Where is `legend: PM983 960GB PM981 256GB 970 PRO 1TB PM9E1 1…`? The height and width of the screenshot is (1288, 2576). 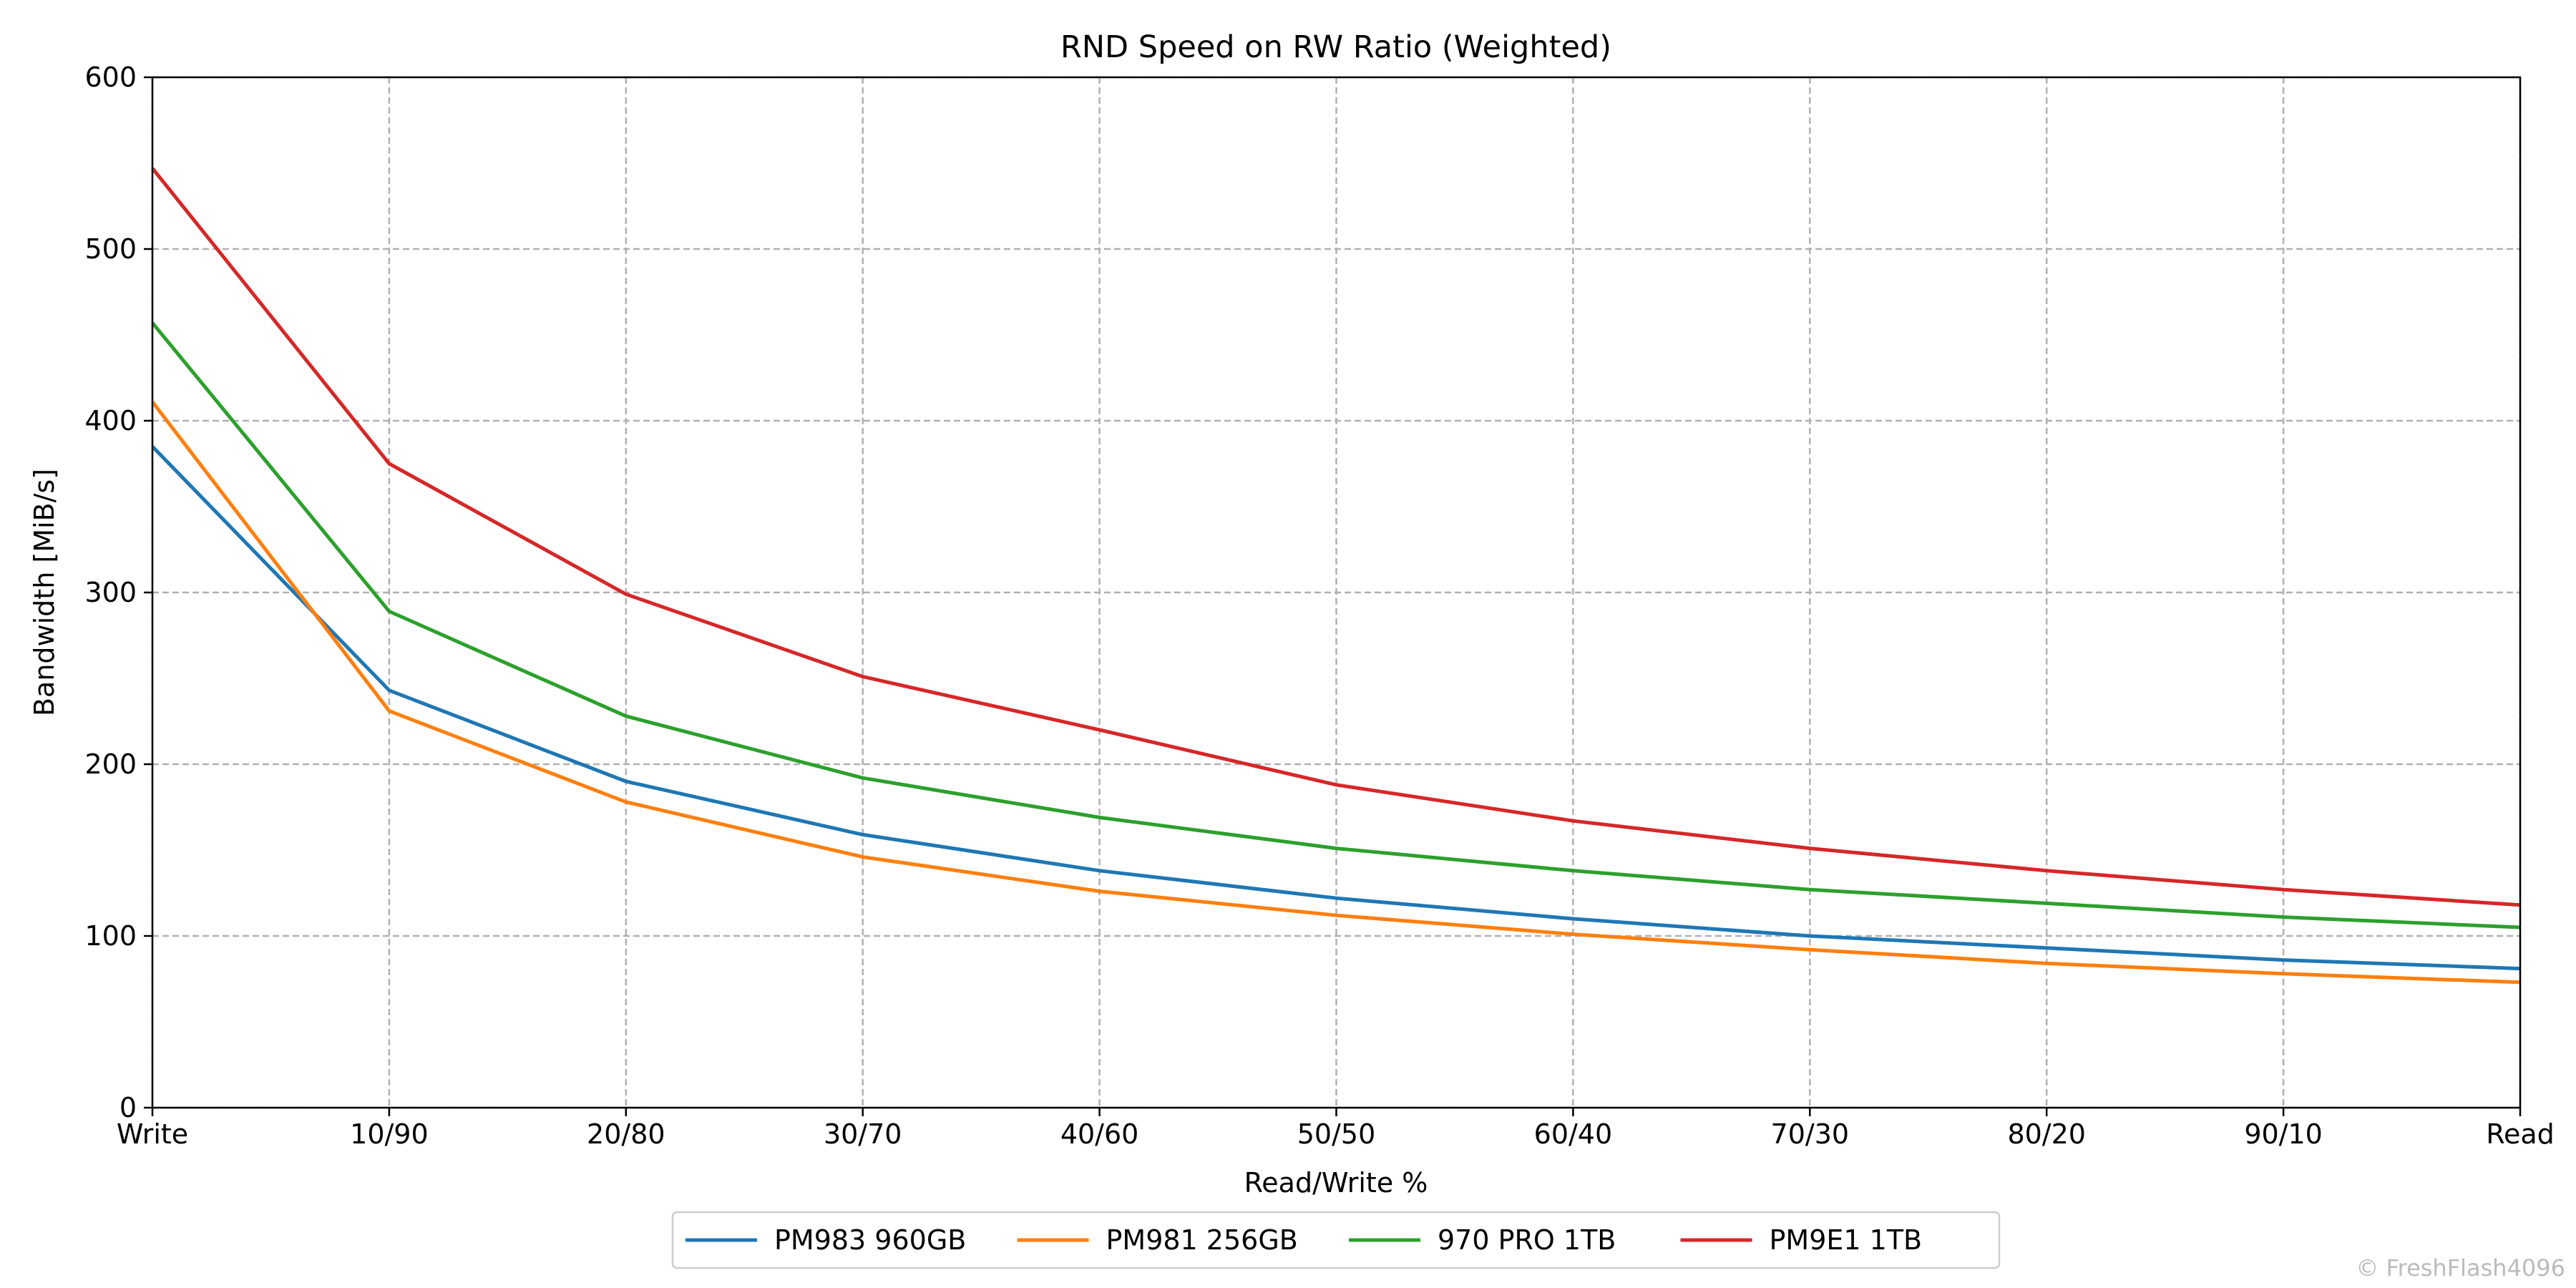
legend: PM983 960GB PM981 256GB 970 PRO 1TB PM9E1 1… is located at coordinates (1336, 1240).